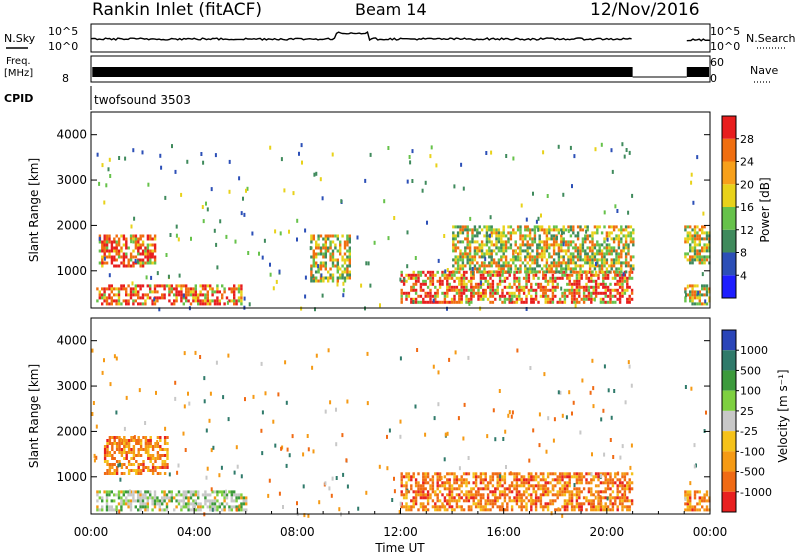  What do you see at coordinates (399, 547) in the screenshot?
I see `time-axis-title: Time UT` at bounding box center [399, 547].